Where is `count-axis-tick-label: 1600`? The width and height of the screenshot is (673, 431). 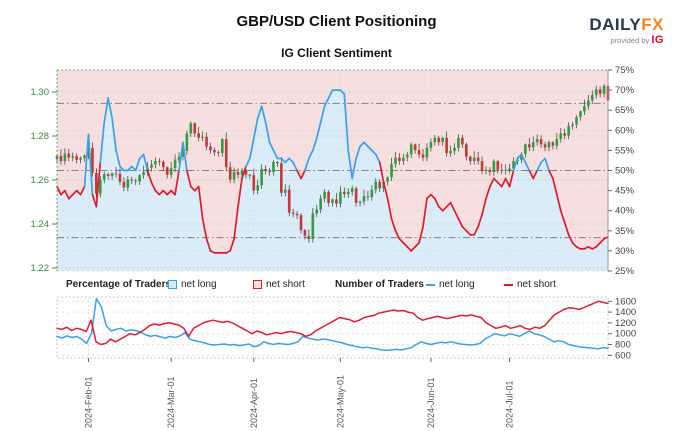
count-axis-tick-label: 1600 is located at coordinates (625, 301).